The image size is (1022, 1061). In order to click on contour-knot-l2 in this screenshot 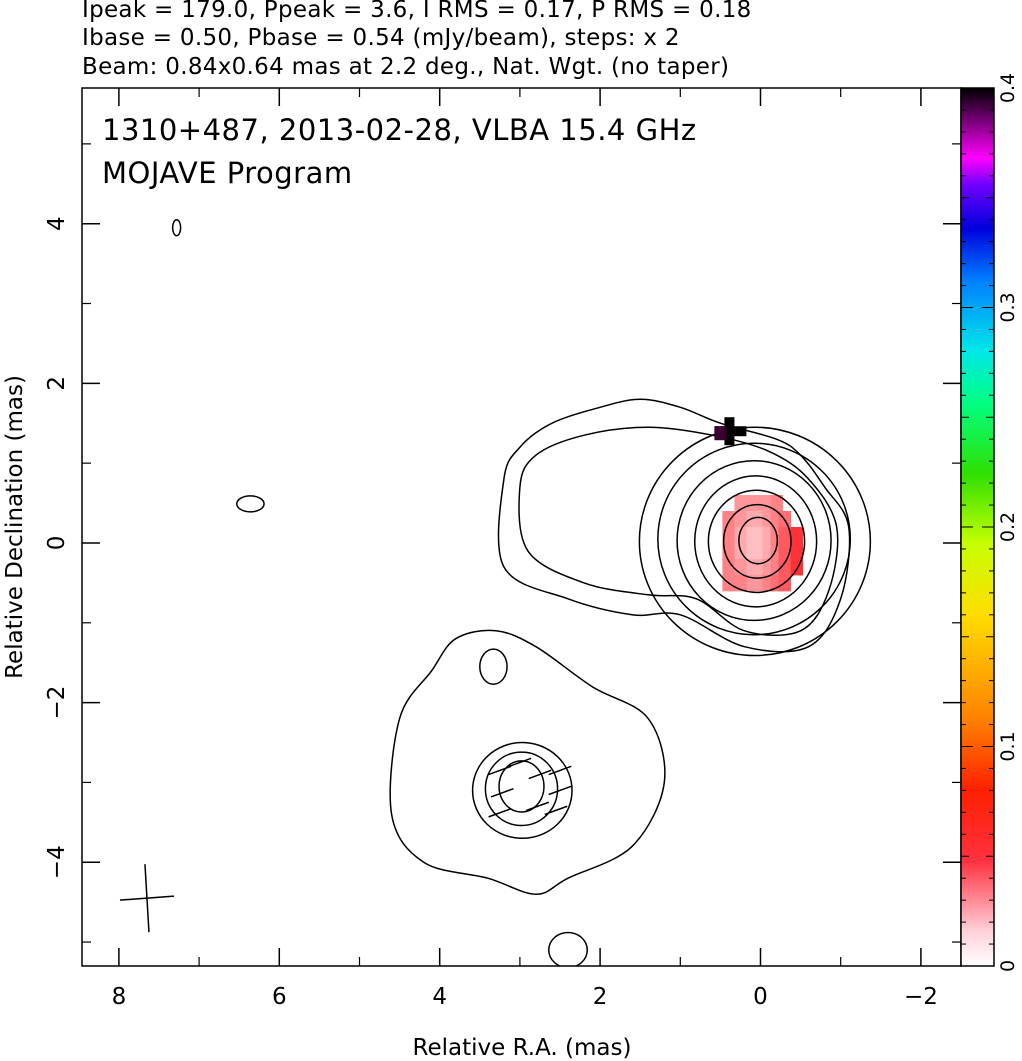, I will do `click(522, 790)`.